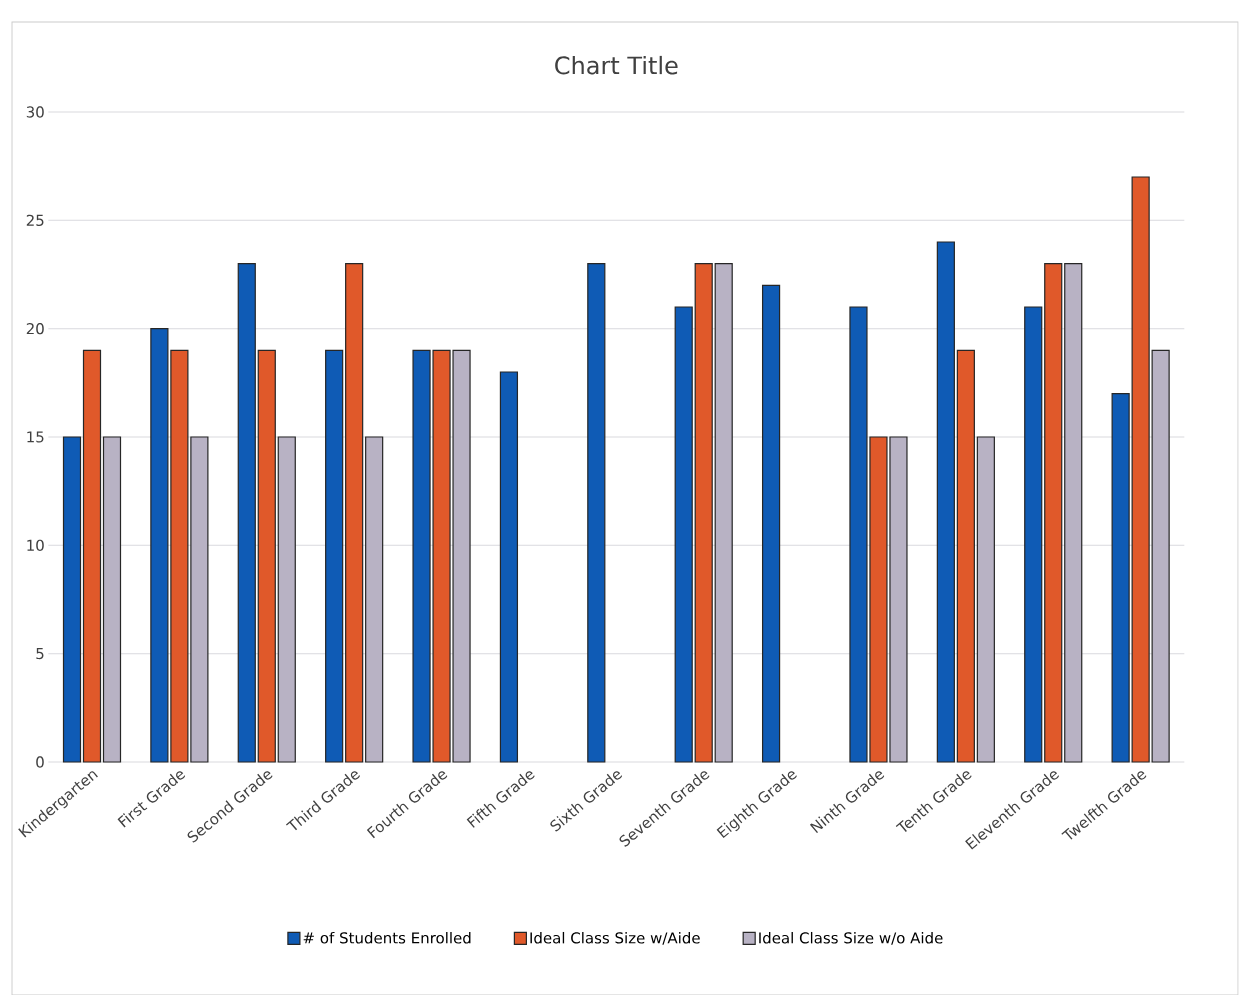 This screenshot has height=995, width=1246. Describe the element at coordinates (851, 938) in the screenshot. I see `legend-label: Ideal Class Size w/o Aide` at that location.